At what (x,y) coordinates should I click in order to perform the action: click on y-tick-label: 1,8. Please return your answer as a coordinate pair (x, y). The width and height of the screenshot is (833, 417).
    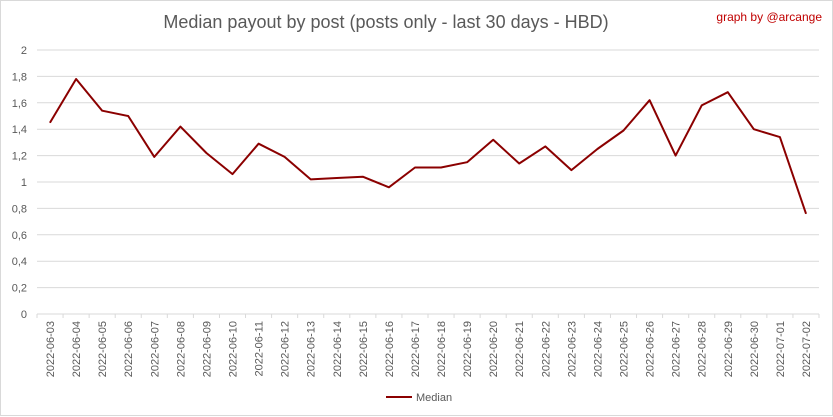
    Looking at the image, I should click on (19, 77).